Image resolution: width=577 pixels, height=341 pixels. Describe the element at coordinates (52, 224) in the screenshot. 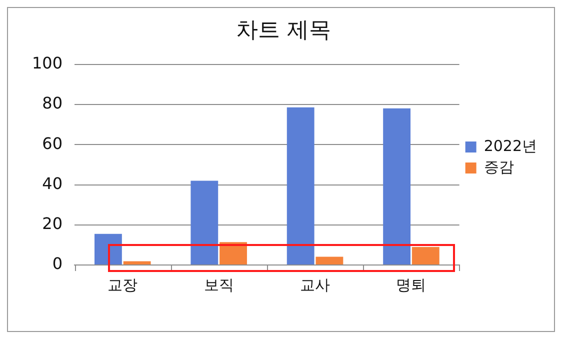

I see `y-tick-label: 20` at that location.